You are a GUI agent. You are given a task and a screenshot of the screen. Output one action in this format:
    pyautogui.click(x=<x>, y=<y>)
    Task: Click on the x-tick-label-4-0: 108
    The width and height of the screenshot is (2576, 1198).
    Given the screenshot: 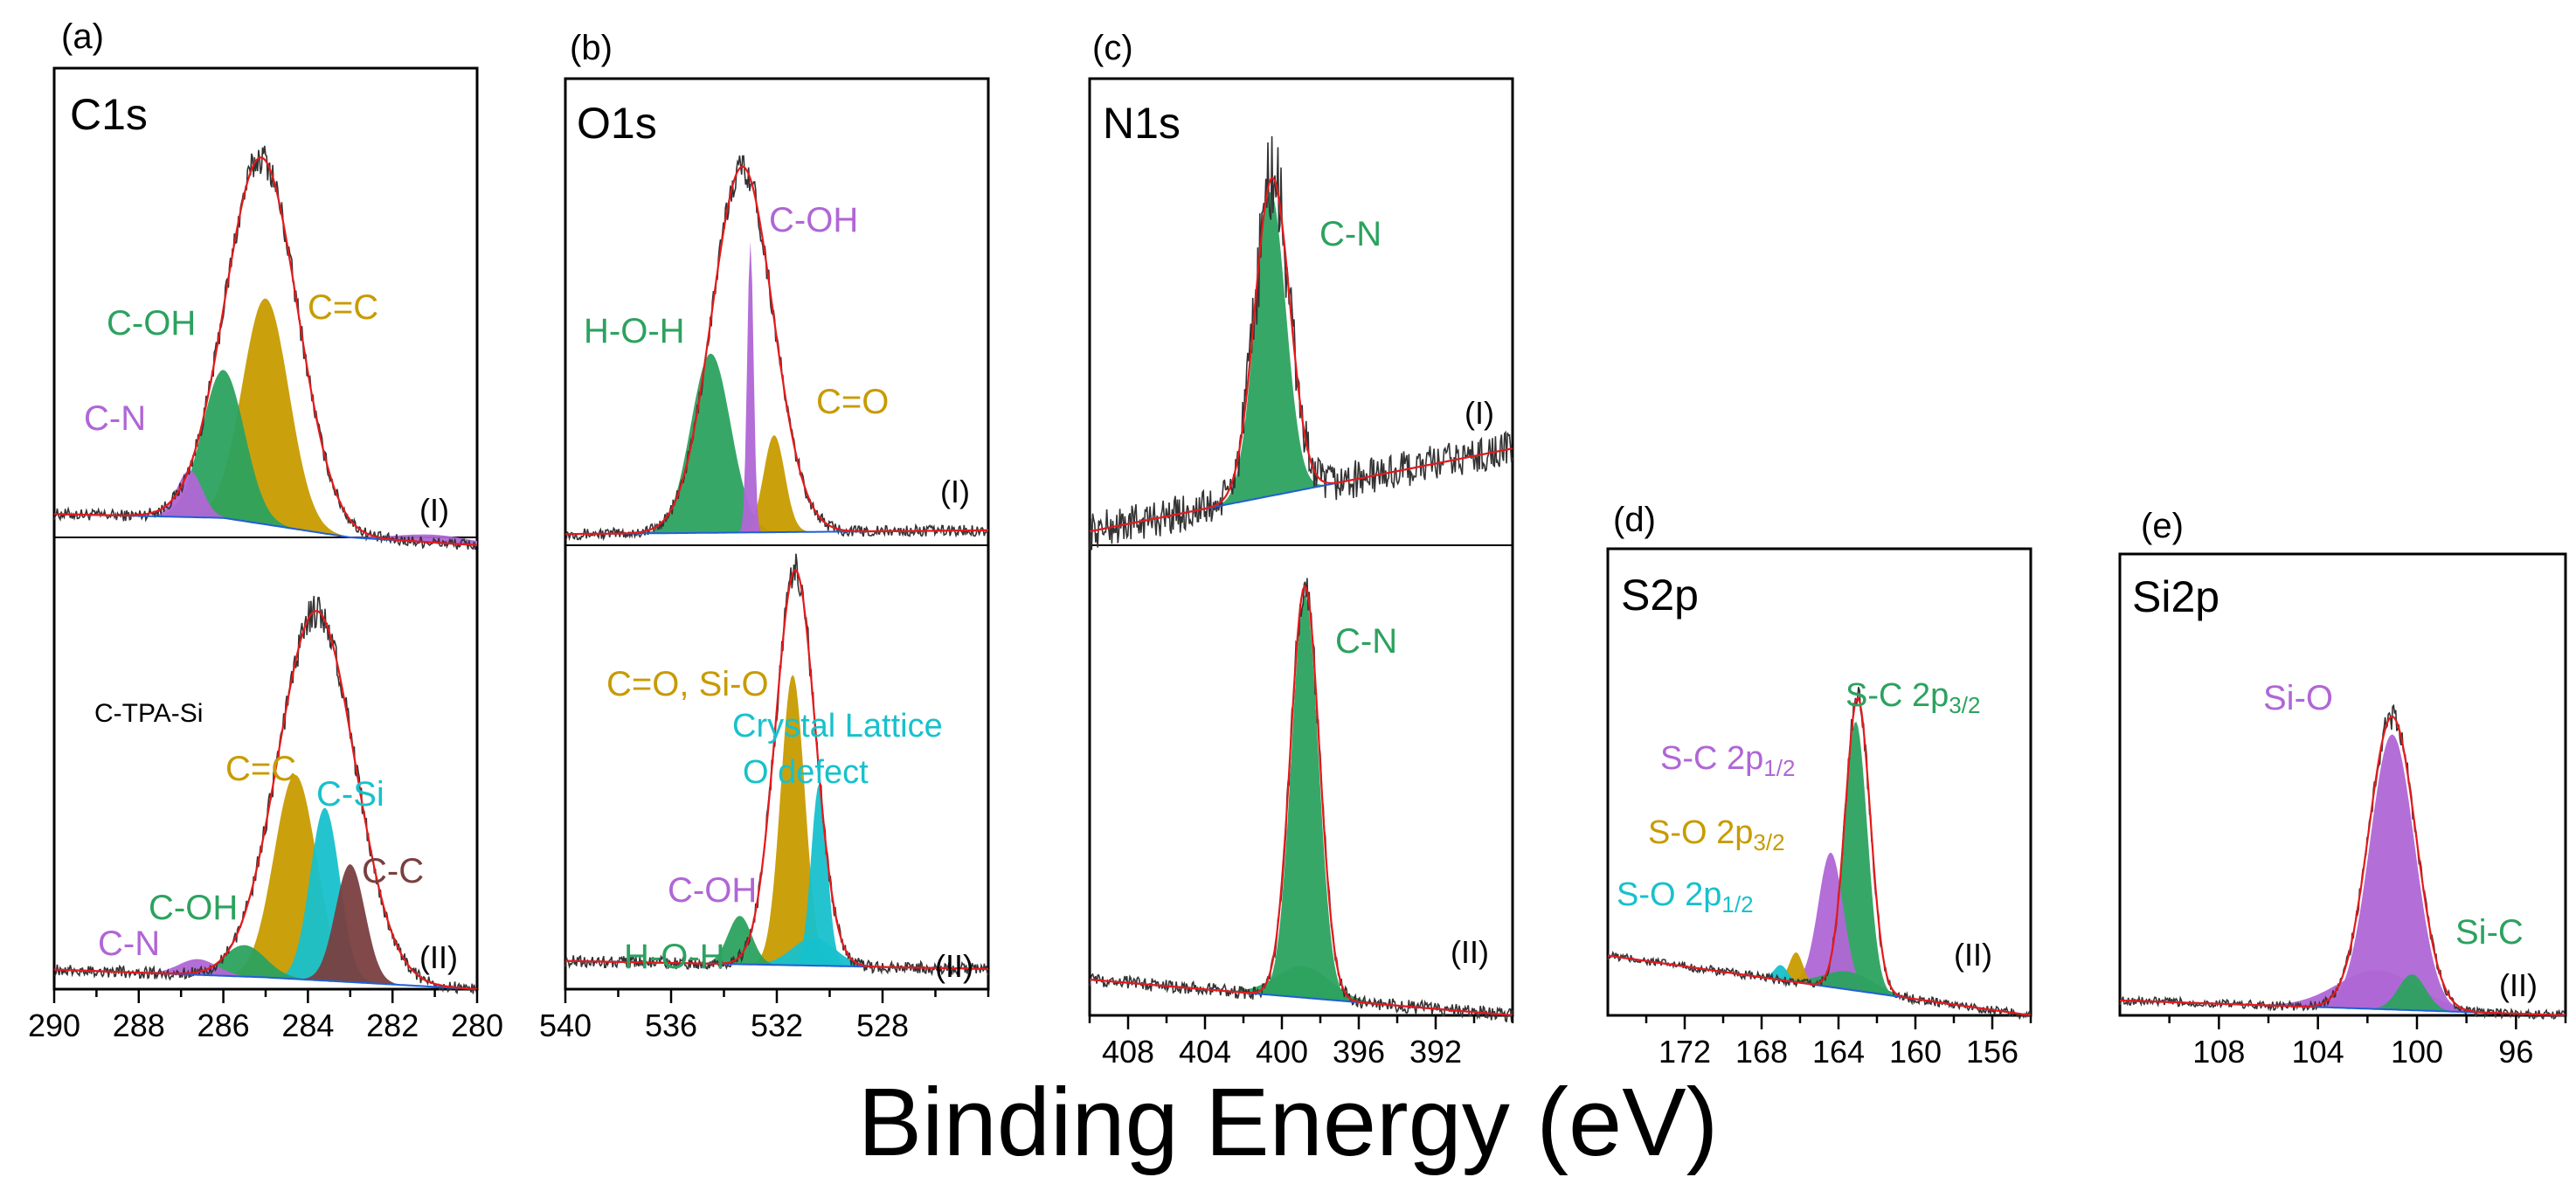 What is the action you would take?
    pyautogui.click(x=2218, y=1052)
    